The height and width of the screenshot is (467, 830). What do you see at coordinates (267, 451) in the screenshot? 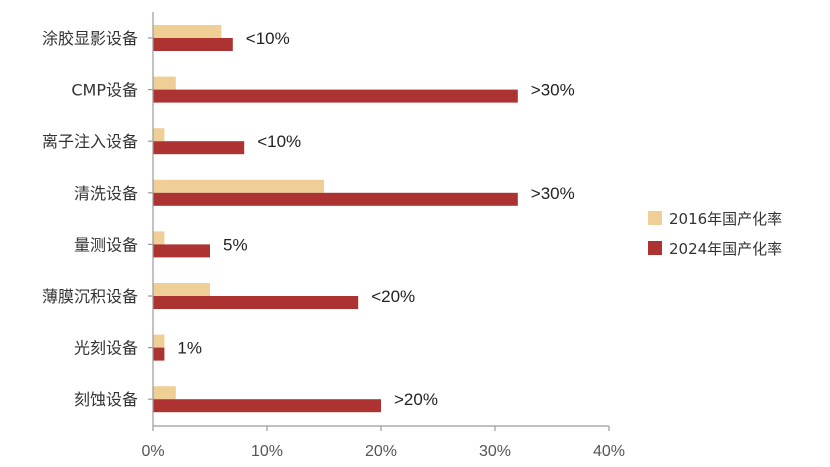
I see `x-tick-label-1: 10%` at bounding box center [267, 451].